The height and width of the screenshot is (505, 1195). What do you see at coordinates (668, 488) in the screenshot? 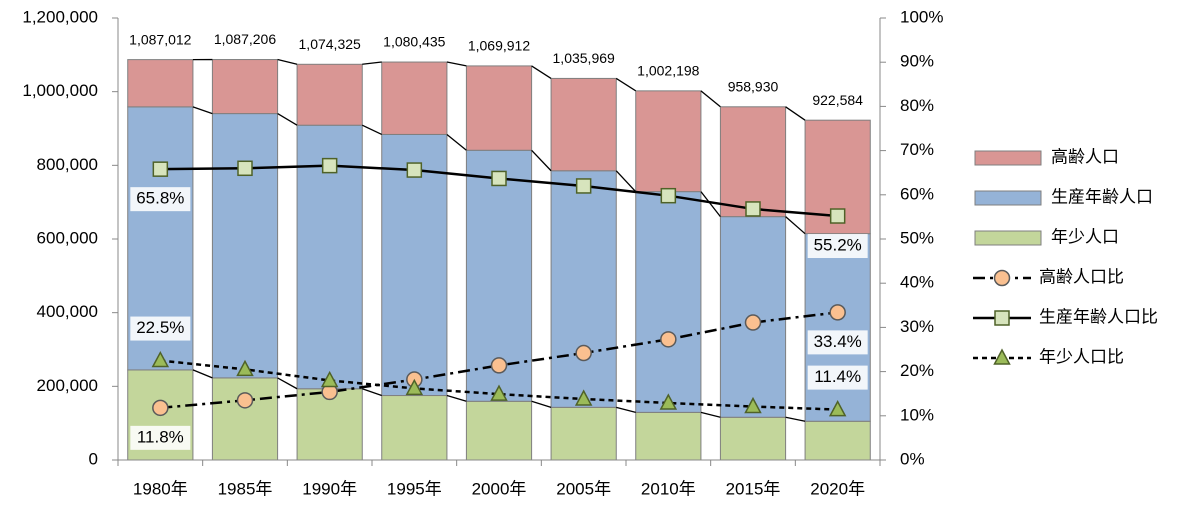
I see `x-tick-label: 2010年` at bounding box center [668, 488].